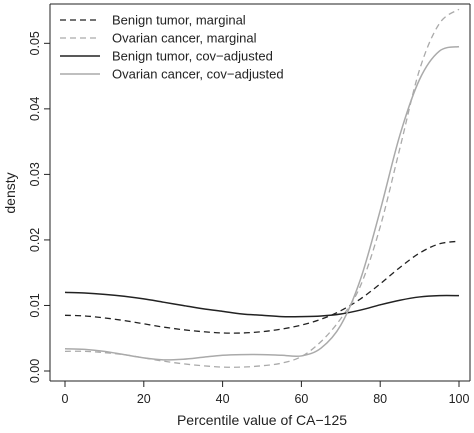 Image resolution: width=474 pixels, height=433 pixels. Describe the element at coordinates (65, 399) in the screenshot. I see `x-tick-label-0: 0` at that location.